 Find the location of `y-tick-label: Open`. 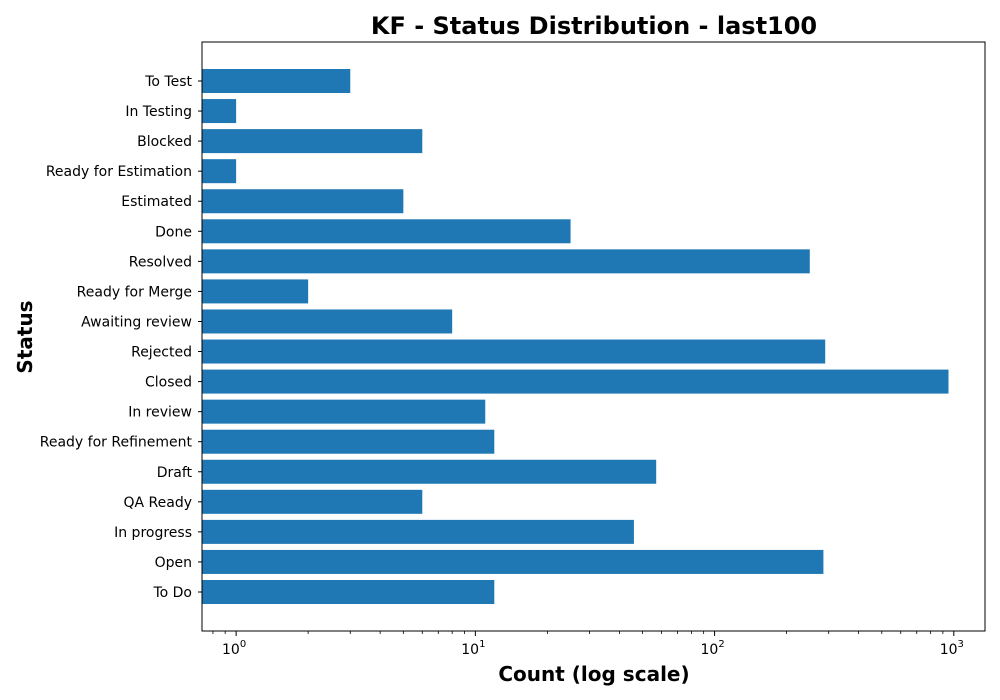

y-tick-label: Open is located at coordinates (173, 563).